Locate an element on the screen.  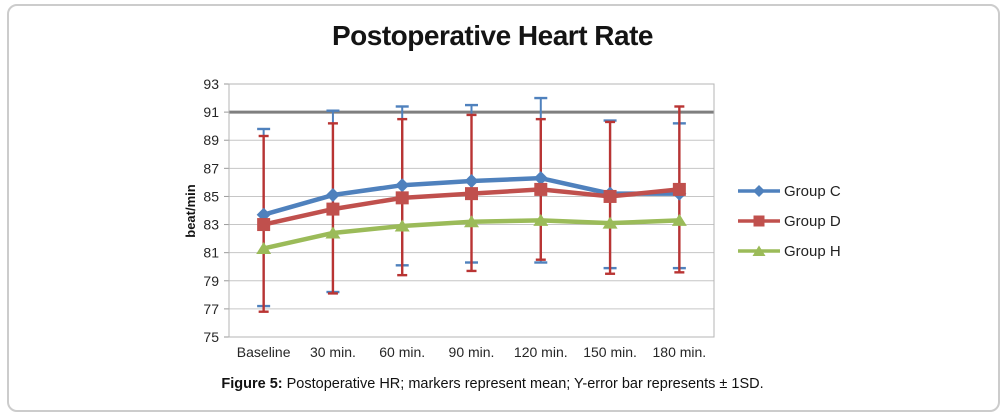
x-label-120-min: 120 min. is located at coordinates (541, 352).